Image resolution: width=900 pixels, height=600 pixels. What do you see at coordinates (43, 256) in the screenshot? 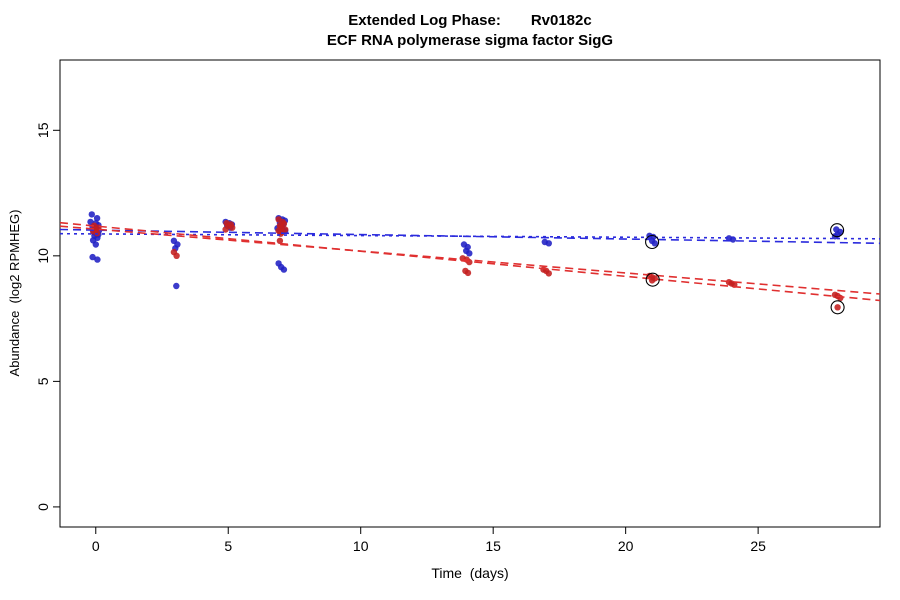
I see `y-tick-label: 10` at bounding box center [43, 256].